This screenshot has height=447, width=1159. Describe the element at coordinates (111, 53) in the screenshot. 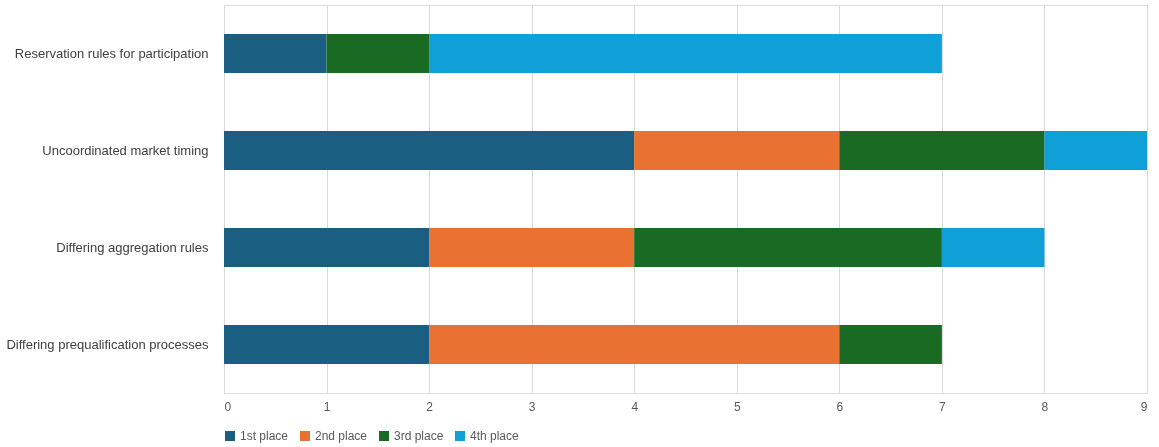

I see `y-tick-label: Reservation rules for participation` at that location.